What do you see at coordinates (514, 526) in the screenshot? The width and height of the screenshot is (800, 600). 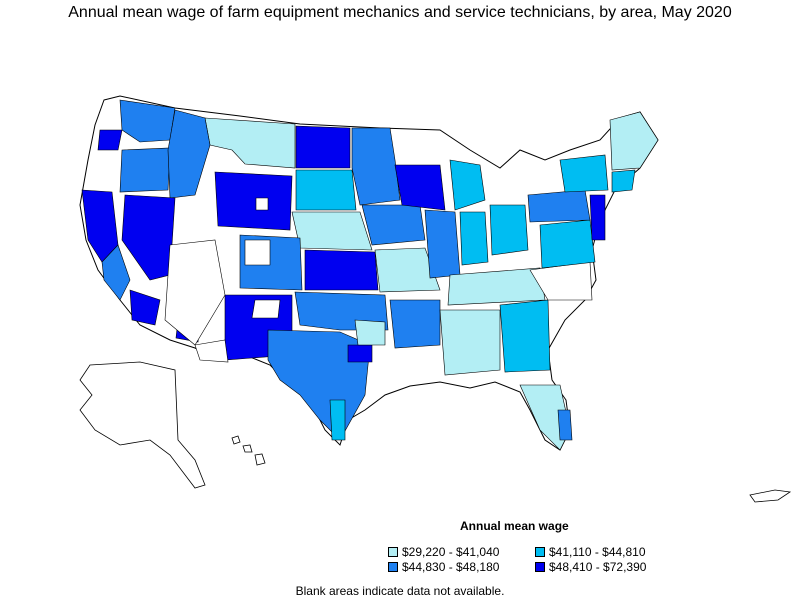 I see `legend-title: Annual mean wage` at bounding box center [514, 526].